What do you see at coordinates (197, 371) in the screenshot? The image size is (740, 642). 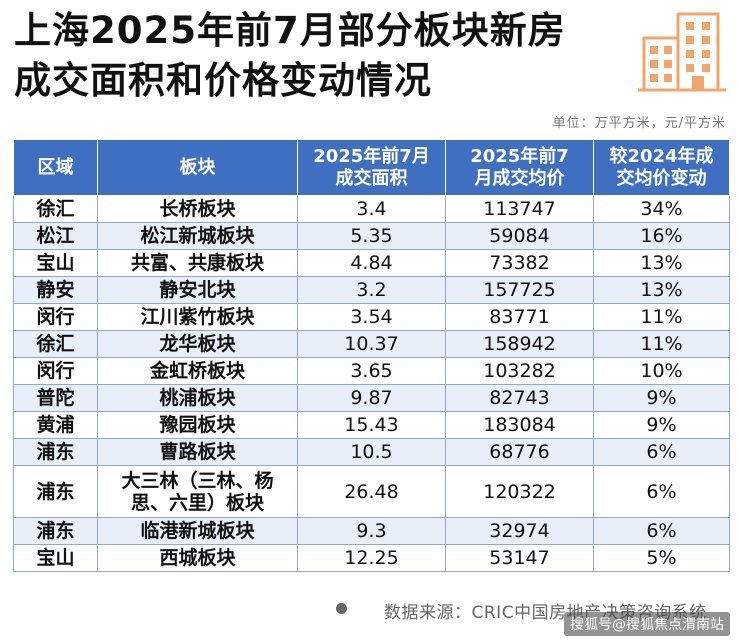 I see `cell-block: 金虹桥板块` at bounding box center [197, 371].